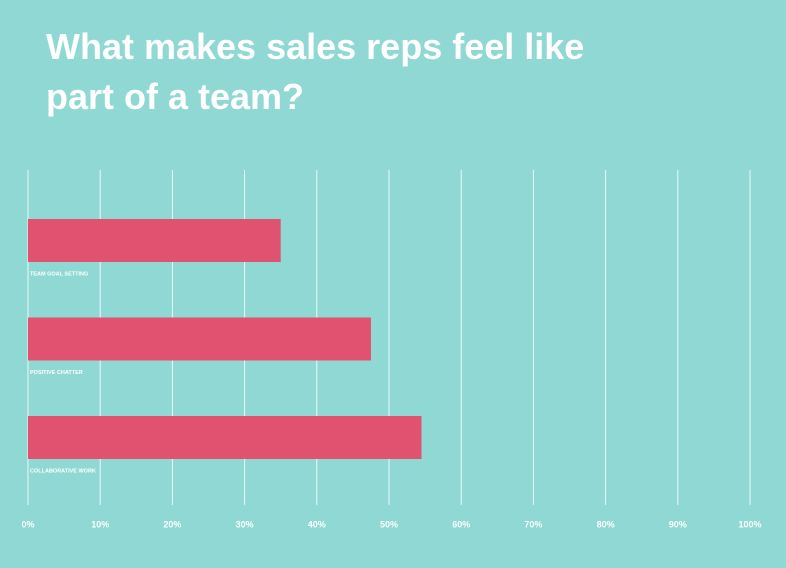  What do you see at coordinates (533, 524) in the screenshot?
I see `x-tick-label: 70%` at bounding box center [533, 524].